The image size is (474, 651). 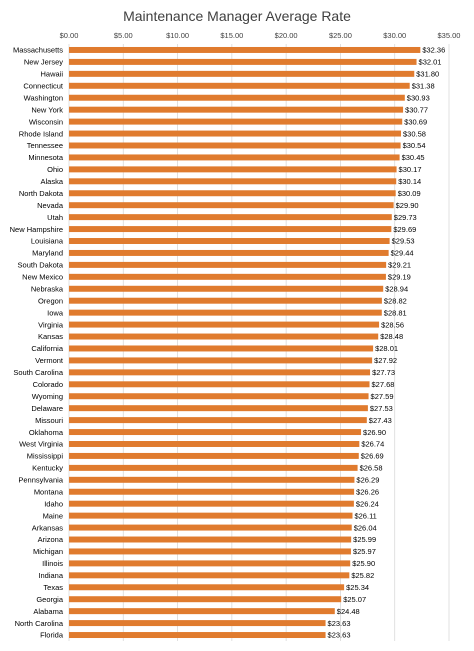 What do you see at coordinates (395, 312) in the screenshot?
I see `value-label: $28.81` at bounding box center [395, 312].